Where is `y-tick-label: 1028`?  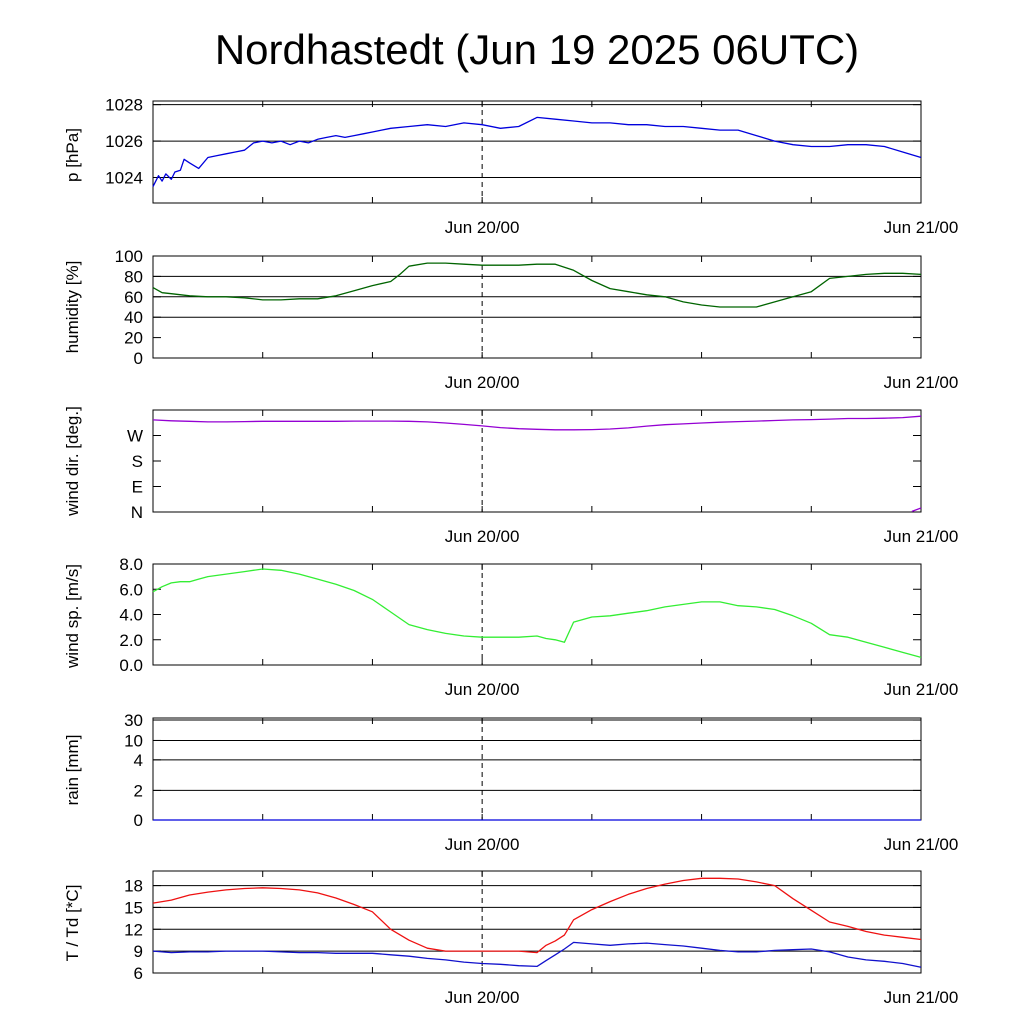 y-tick-label: 1028 is located at coordinates (124, 105).